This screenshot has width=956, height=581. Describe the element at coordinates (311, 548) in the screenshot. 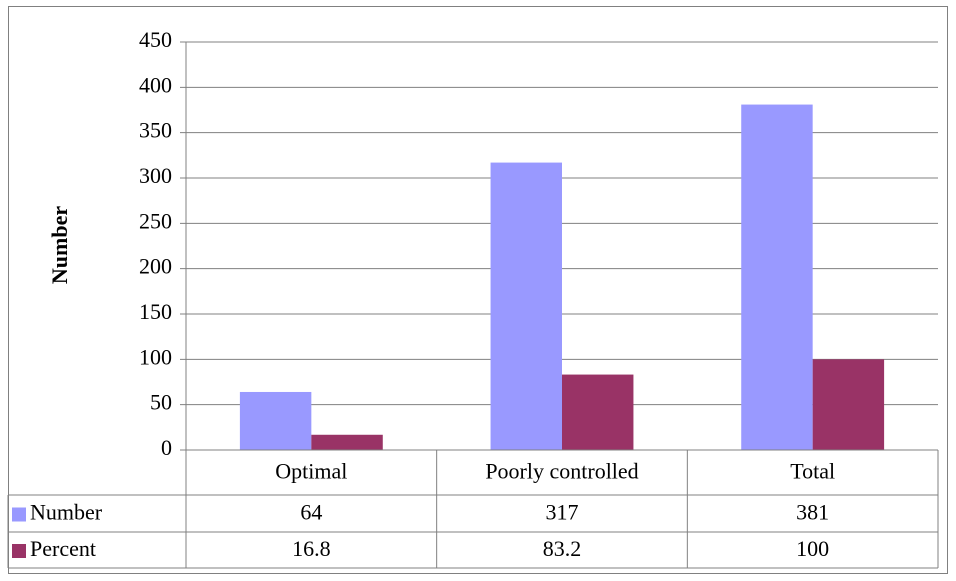

I see `table-value: 16.8` at that location.